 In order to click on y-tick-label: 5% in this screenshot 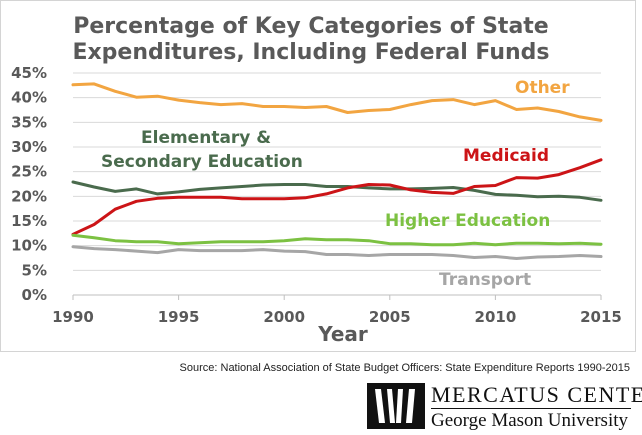, I will do `click(34, 270)`.